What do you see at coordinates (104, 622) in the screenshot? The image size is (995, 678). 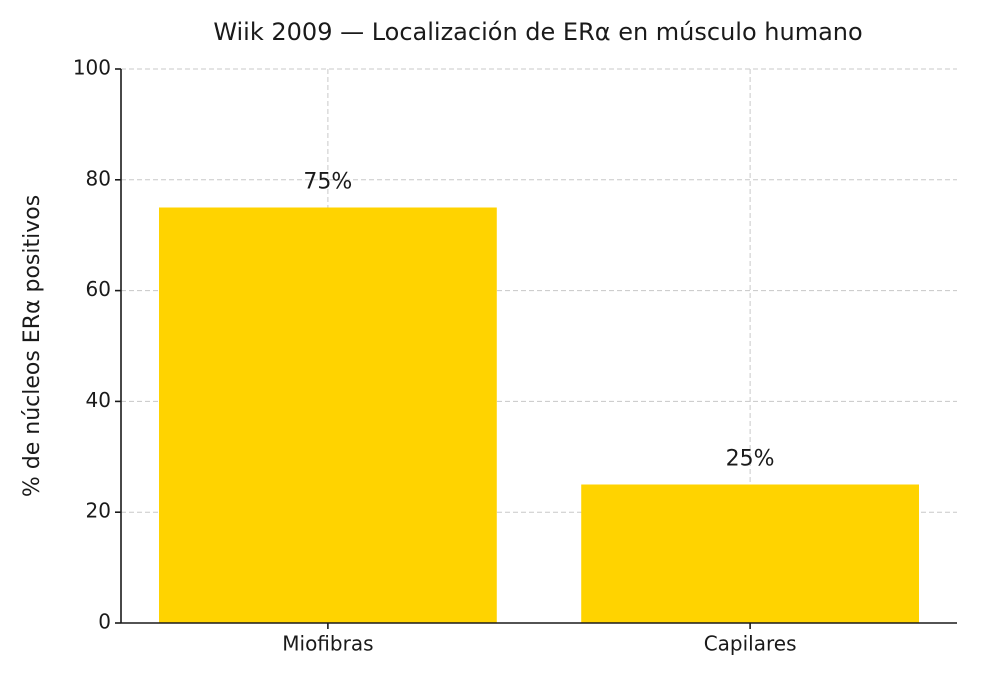 I see `y-tick-label: 0` at bounding box center [104, 622].